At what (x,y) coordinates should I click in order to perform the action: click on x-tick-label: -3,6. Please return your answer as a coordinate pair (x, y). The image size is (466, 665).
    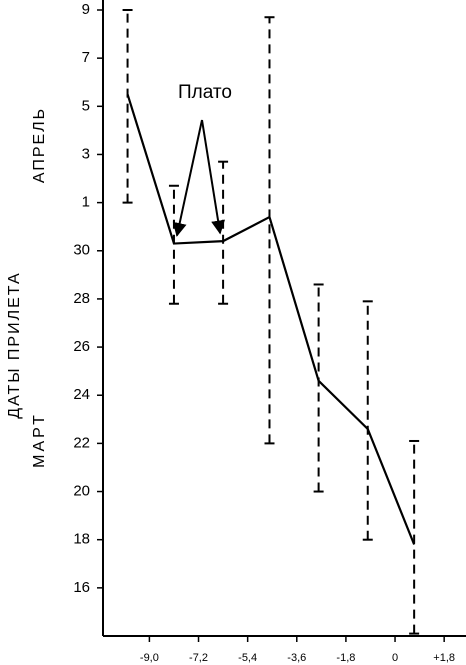
    Looking at the image, I should click on (296, 658).